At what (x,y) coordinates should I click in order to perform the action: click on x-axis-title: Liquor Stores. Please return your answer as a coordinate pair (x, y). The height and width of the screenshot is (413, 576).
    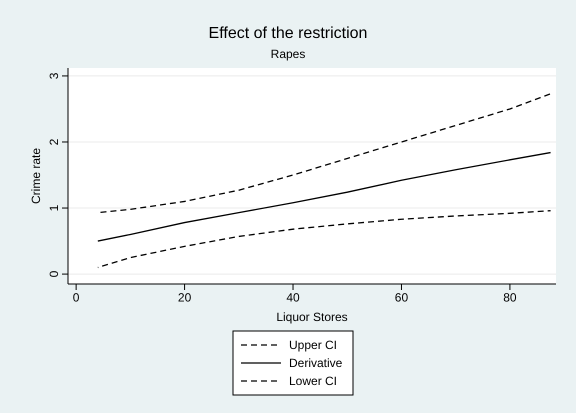
    Looking at the image, I should click on (312, 317).